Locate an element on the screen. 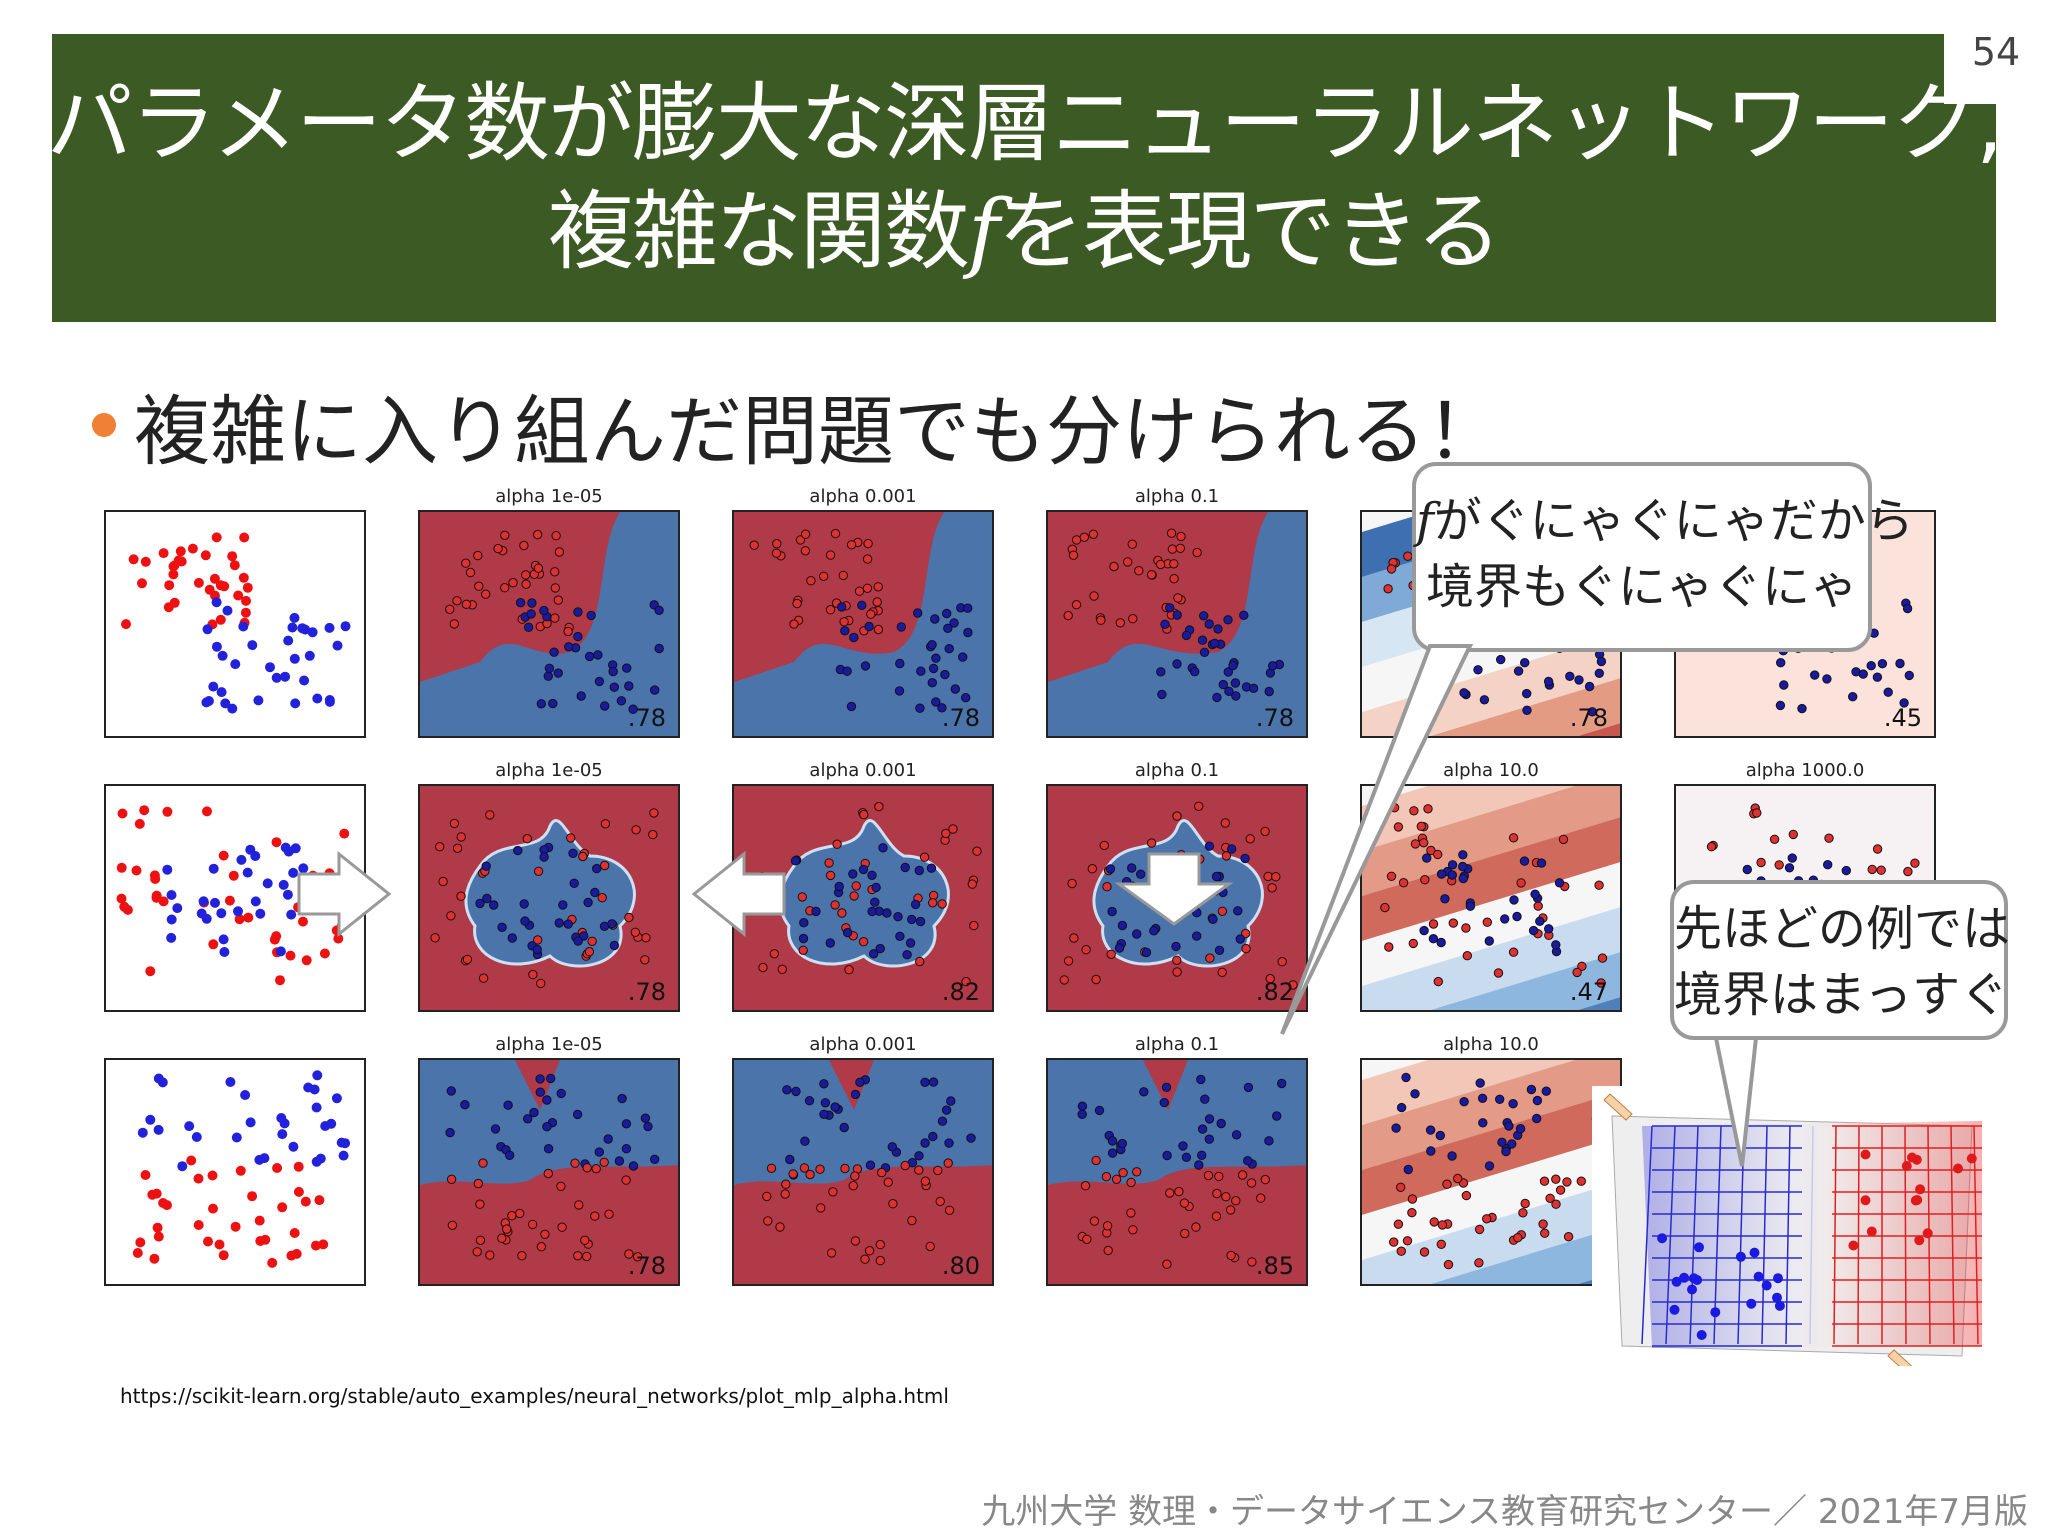 The image size is (2048, 1536). accuracy-score: .47 is located at coordinates (1588, 992).